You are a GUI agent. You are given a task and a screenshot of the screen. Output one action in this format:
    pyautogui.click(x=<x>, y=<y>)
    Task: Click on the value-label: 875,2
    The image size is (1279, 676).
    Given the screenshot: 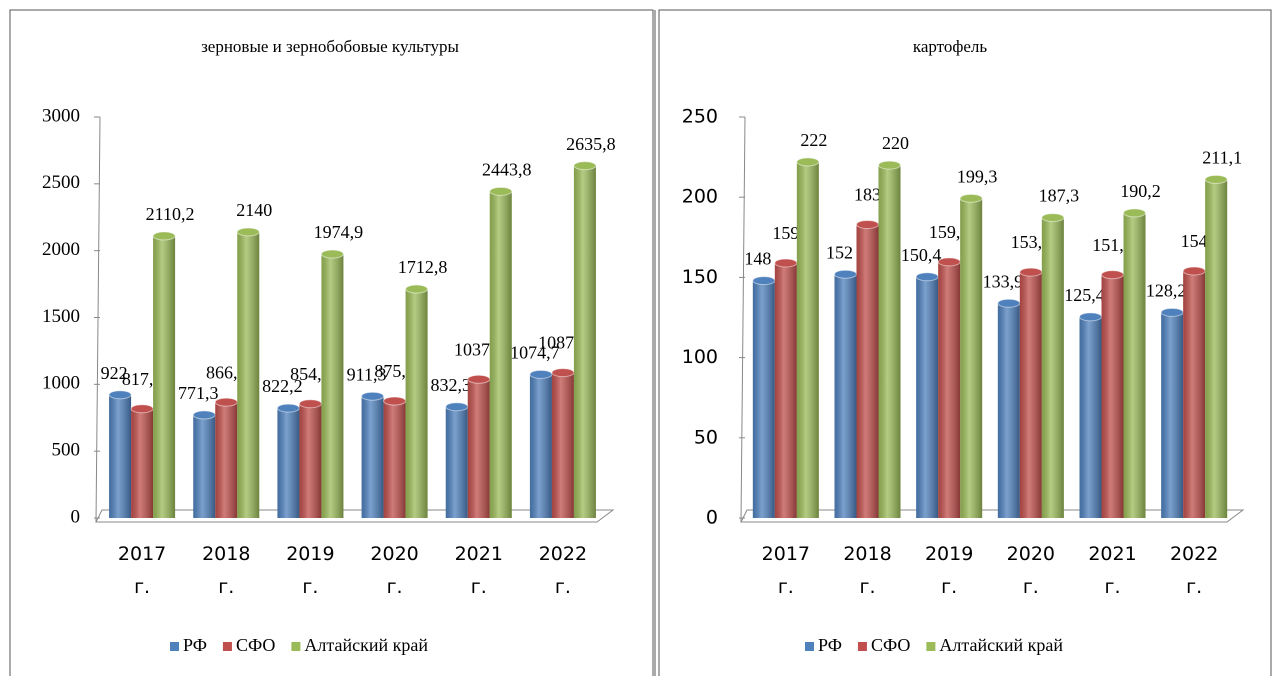 What is the action you would take?
    pyautogui.click(x=394, y=371)
    